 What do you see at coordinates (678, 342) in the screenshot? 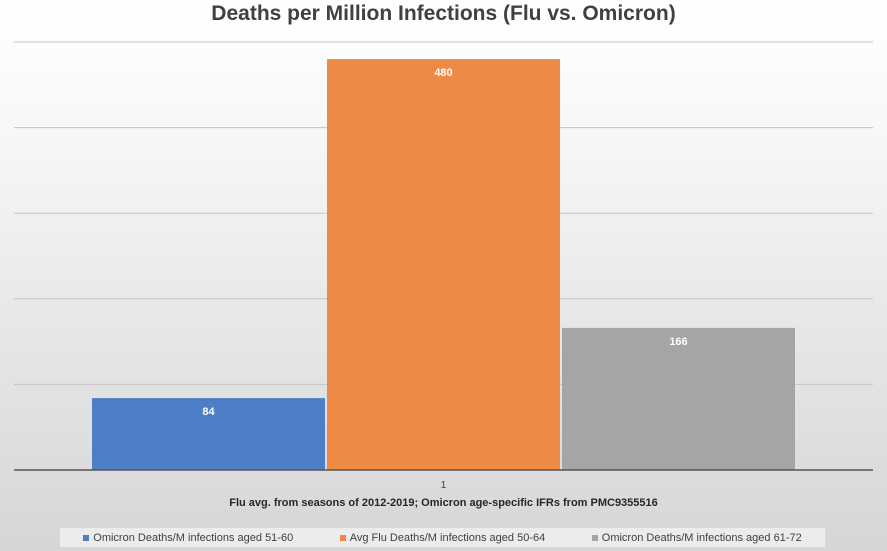
I see `data-label-series-3: 166` at bounding box center [678, 342].